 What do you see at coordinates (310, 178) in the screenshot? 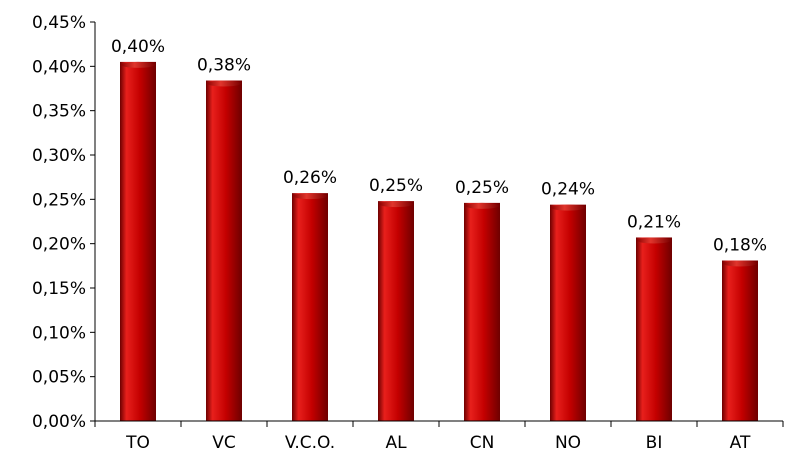
I see `data-label: 0,26%` at bounding box center [310, 178].